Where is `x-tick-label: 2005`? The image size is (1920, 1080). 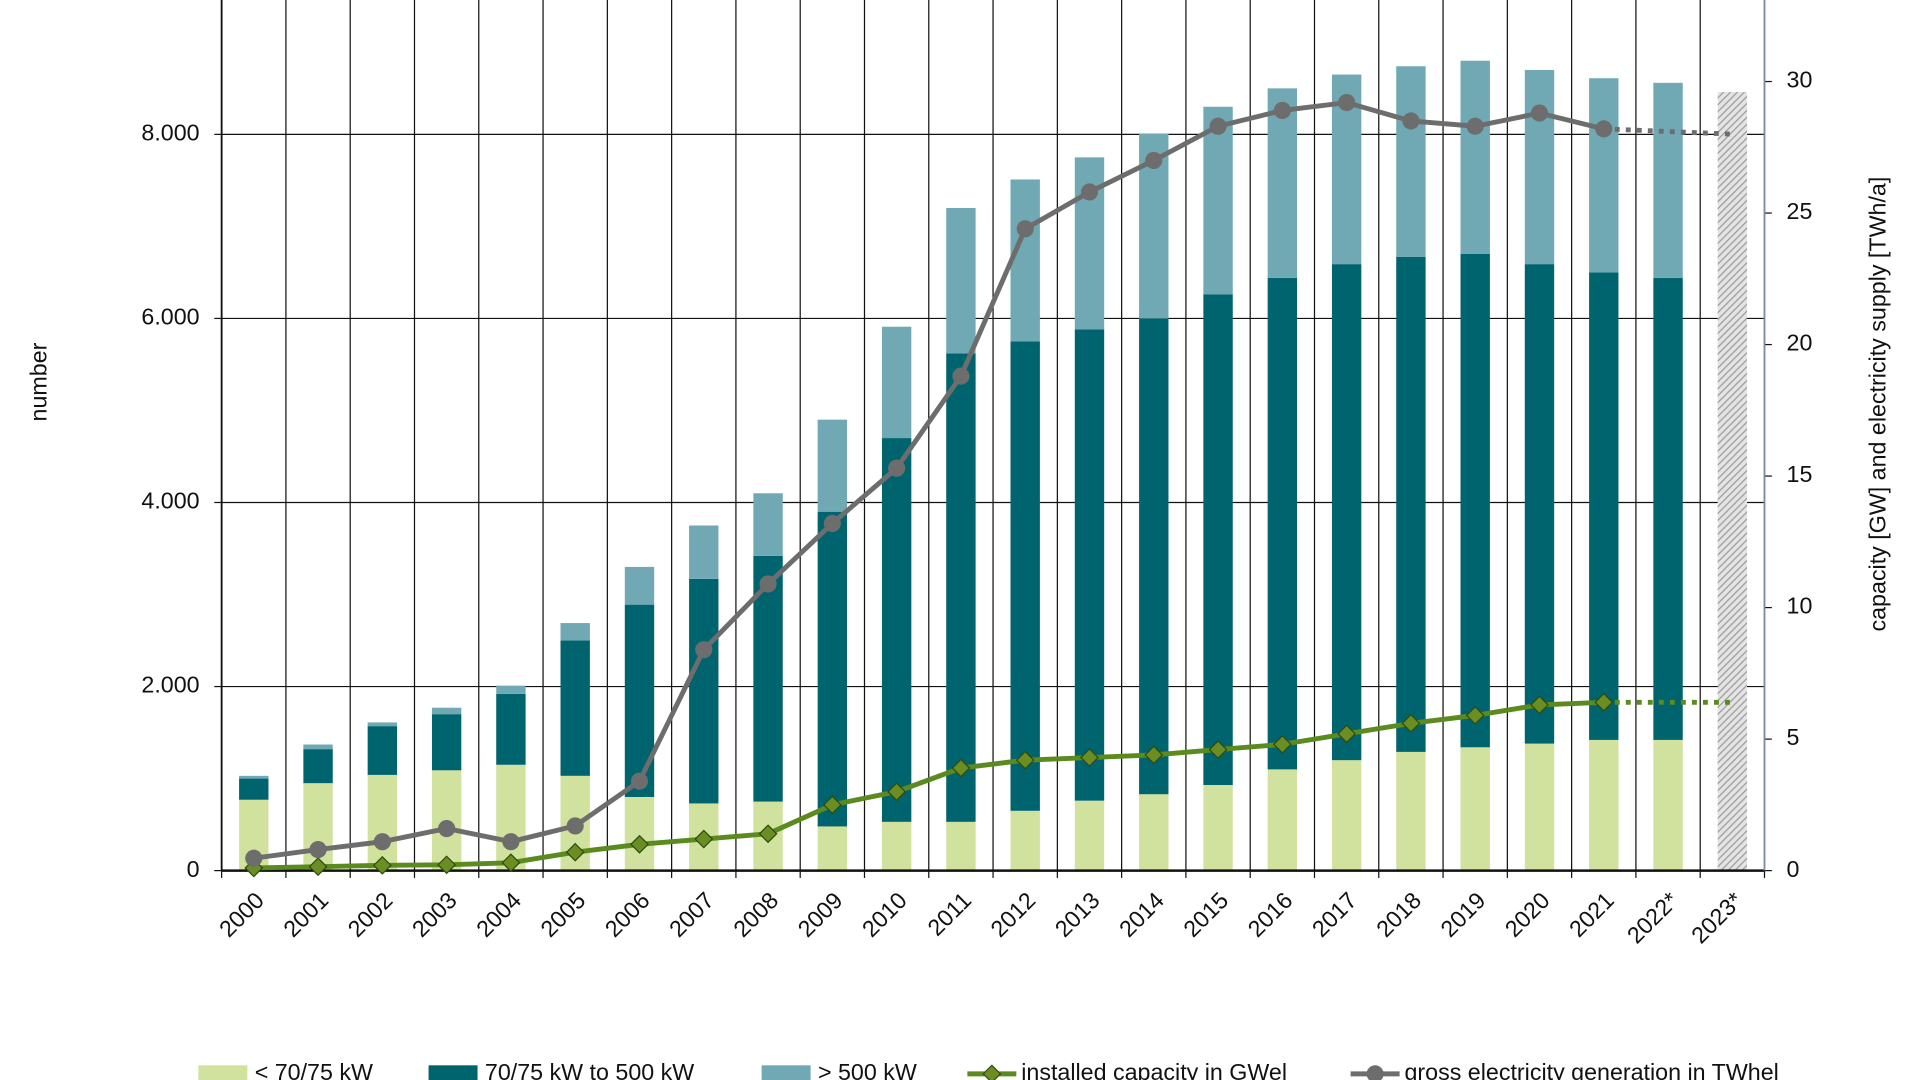 x-tick-label: 2005 is located at coordinates (562, 914).